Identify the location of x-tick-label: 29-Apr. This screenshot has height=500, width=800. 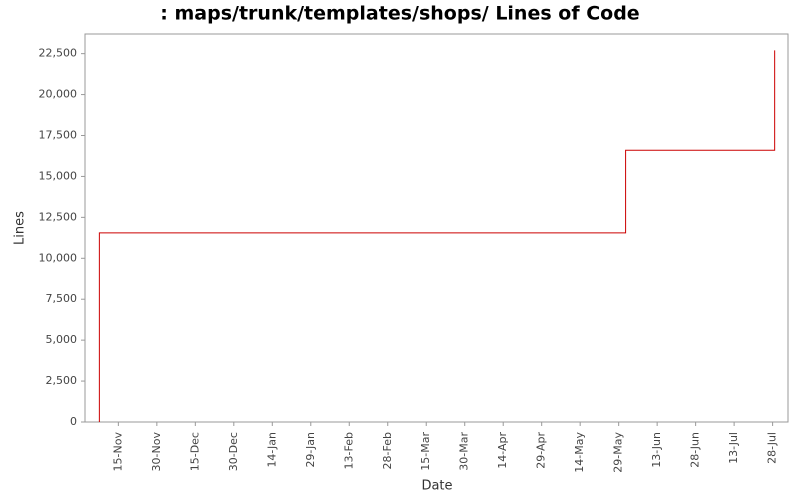
(541, 450).